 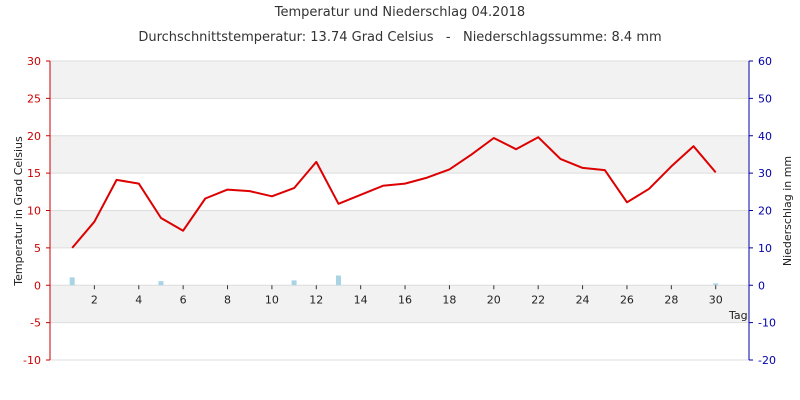 What do you see at coordinates (738, 315) in the screenshot?
I see `x-axis-title: Tag` at bounding box center [738, 315].